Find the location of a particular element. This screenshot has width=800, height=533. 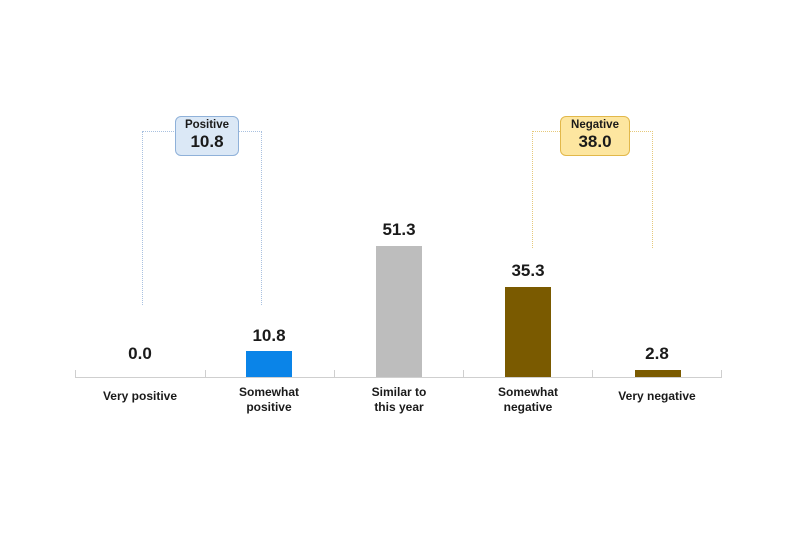

category-label-similar: Similar to this year is located at coordinates (399, 400).